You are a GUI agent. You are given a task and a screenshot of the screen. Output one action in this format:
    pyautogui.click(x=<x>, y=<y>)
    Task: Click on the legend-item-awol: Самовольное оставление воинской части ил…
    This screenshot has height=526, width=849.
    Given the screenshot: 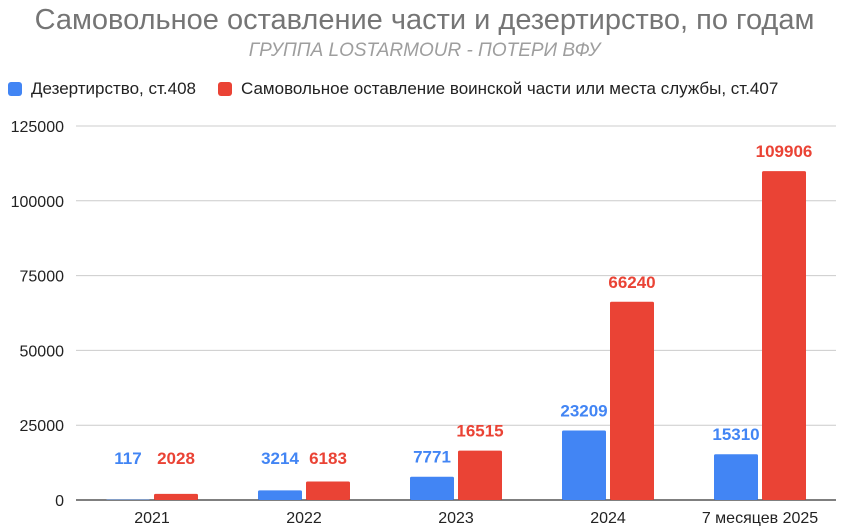 What is the action you would take?
    pyautogui.click(x=498, y=89)
    